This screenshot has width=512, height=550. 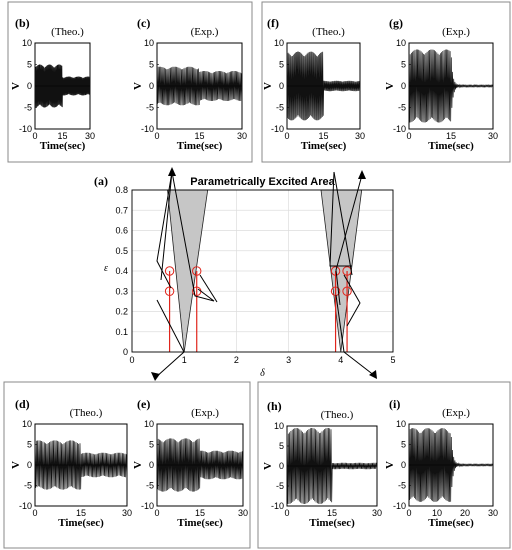 I want to click on panel-c-label: (c), so click(x=143, y=23).